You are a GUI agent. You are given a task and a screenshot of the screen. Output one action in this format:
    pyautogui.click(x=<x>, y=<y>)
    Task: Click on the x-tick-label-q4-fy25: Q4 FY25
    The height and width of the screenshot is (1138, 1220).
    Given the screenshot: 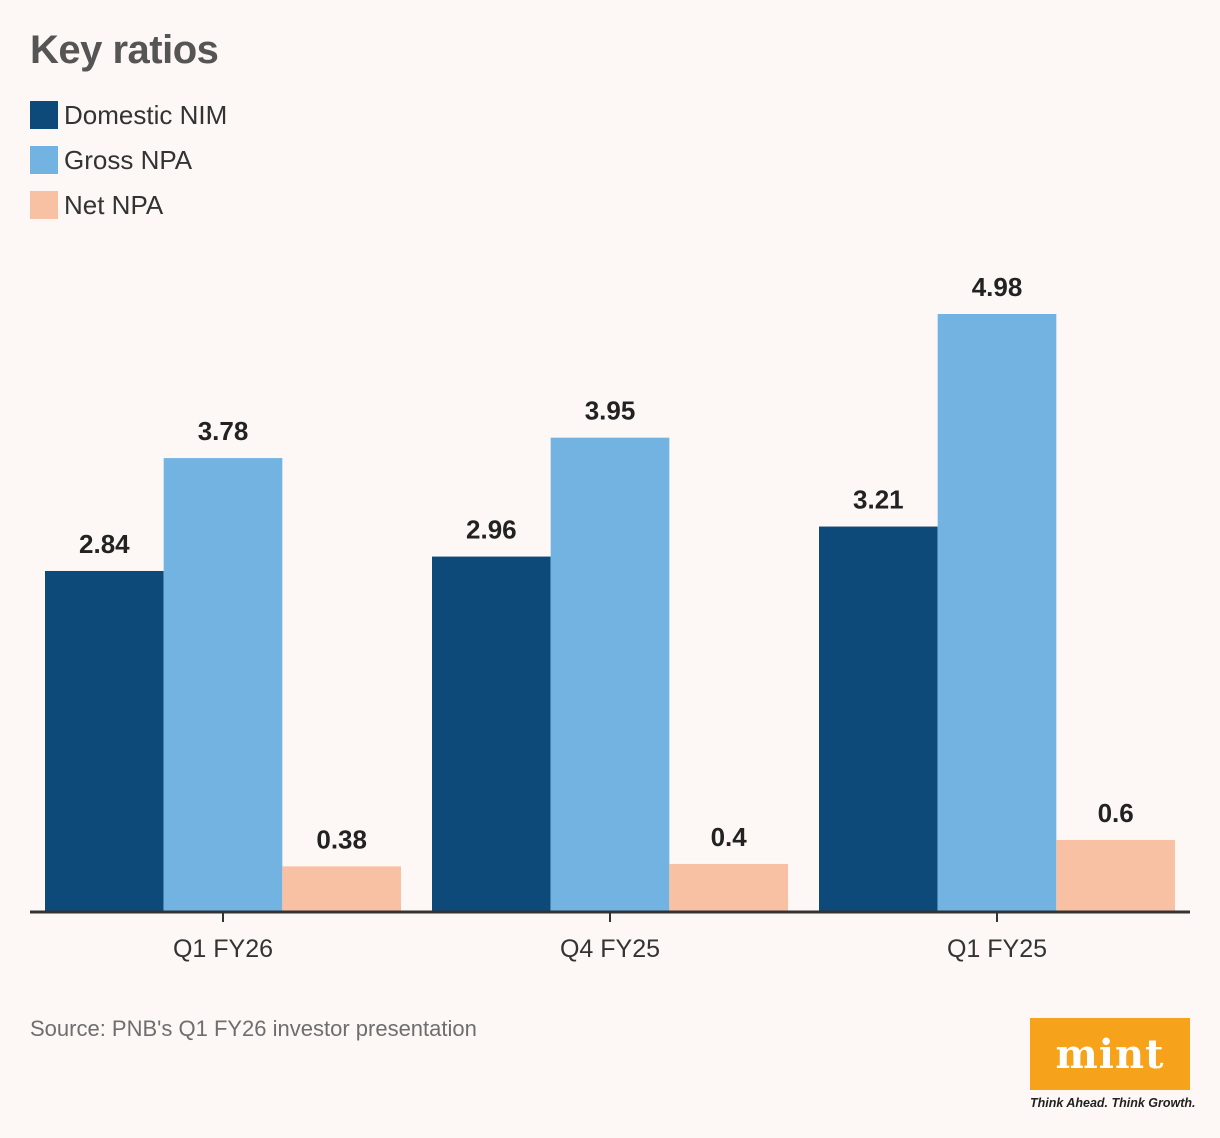 What is the action you would take?
    pyautogui.click(x=610, y=949)
    